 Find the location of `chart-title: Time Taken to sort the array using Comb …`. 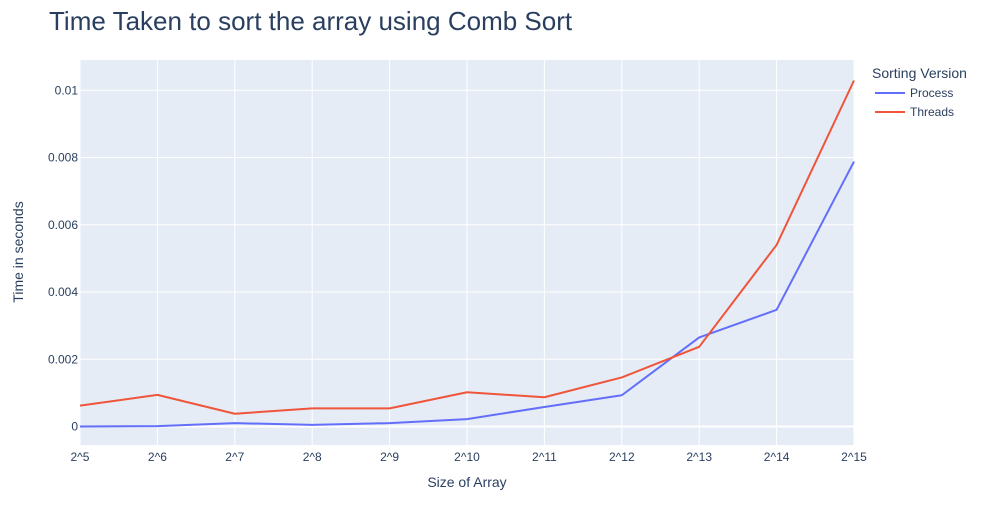

chart-title: Time Taken to sort the array using Comb … is located at coordinates (311, 21).